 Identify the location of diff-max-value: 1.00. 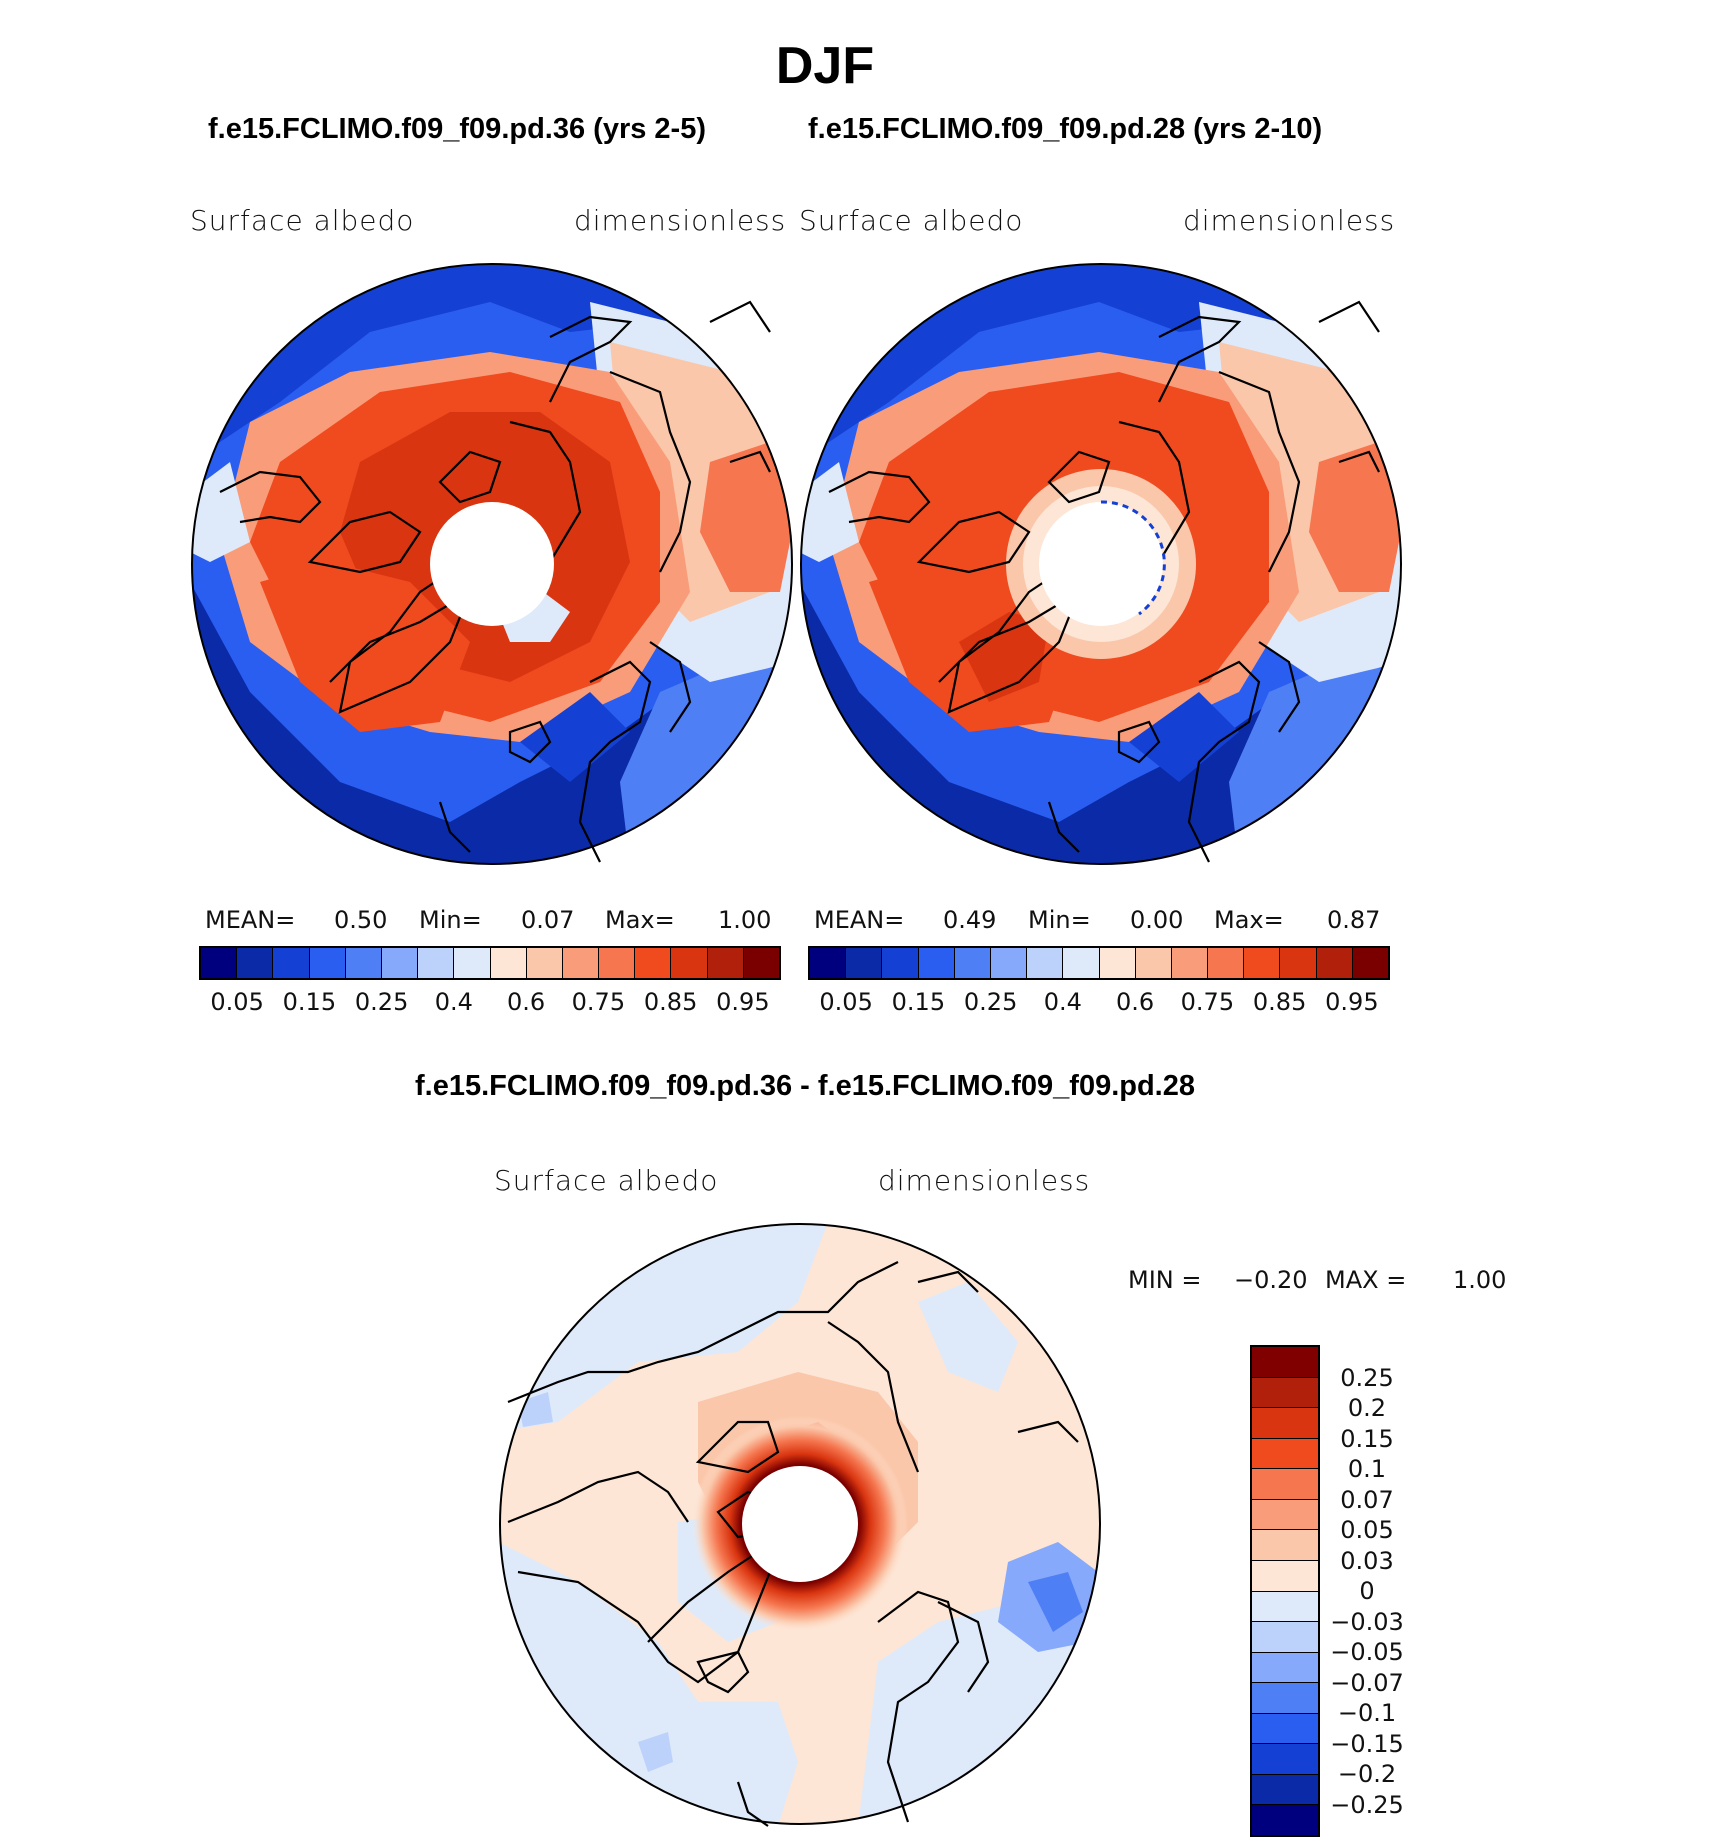
(1480, 1280).